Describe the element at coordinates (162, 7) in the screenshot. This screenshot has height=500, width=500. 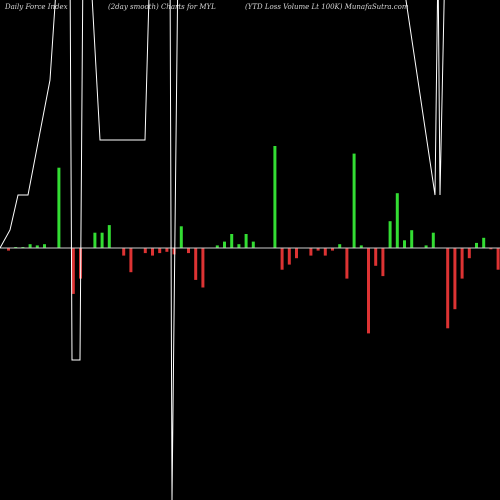
I see `chart-title-middle: (2day smooth) Charts for MYL` at that location.